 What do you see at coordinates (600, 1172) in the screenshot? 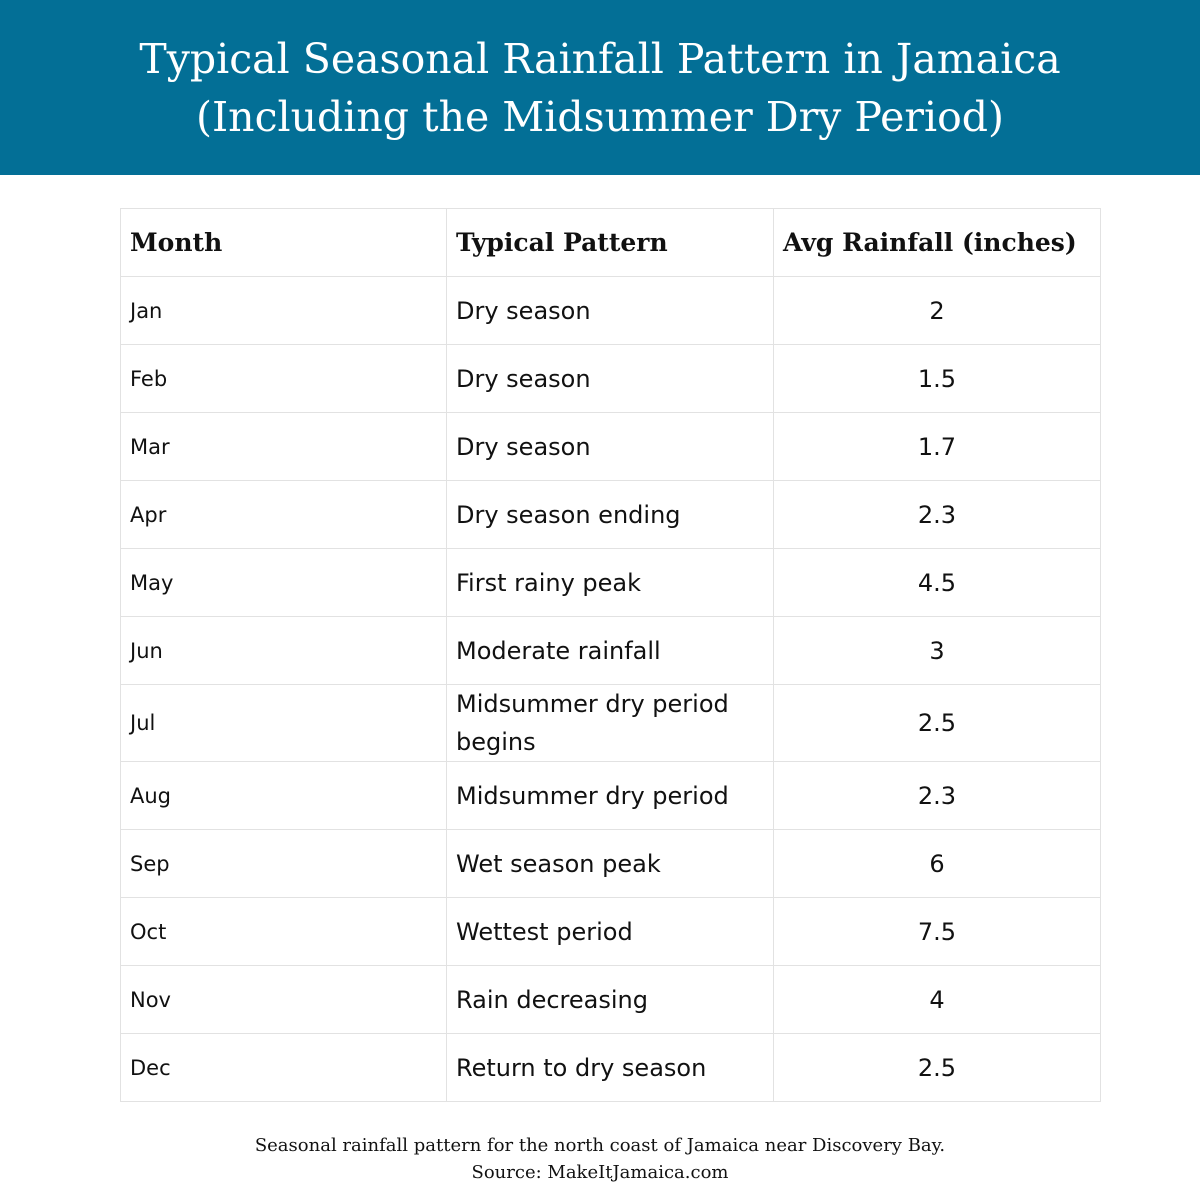
I see `caption-line: Source: MakeItJamaica.com` at bounding box center [600, 1172].